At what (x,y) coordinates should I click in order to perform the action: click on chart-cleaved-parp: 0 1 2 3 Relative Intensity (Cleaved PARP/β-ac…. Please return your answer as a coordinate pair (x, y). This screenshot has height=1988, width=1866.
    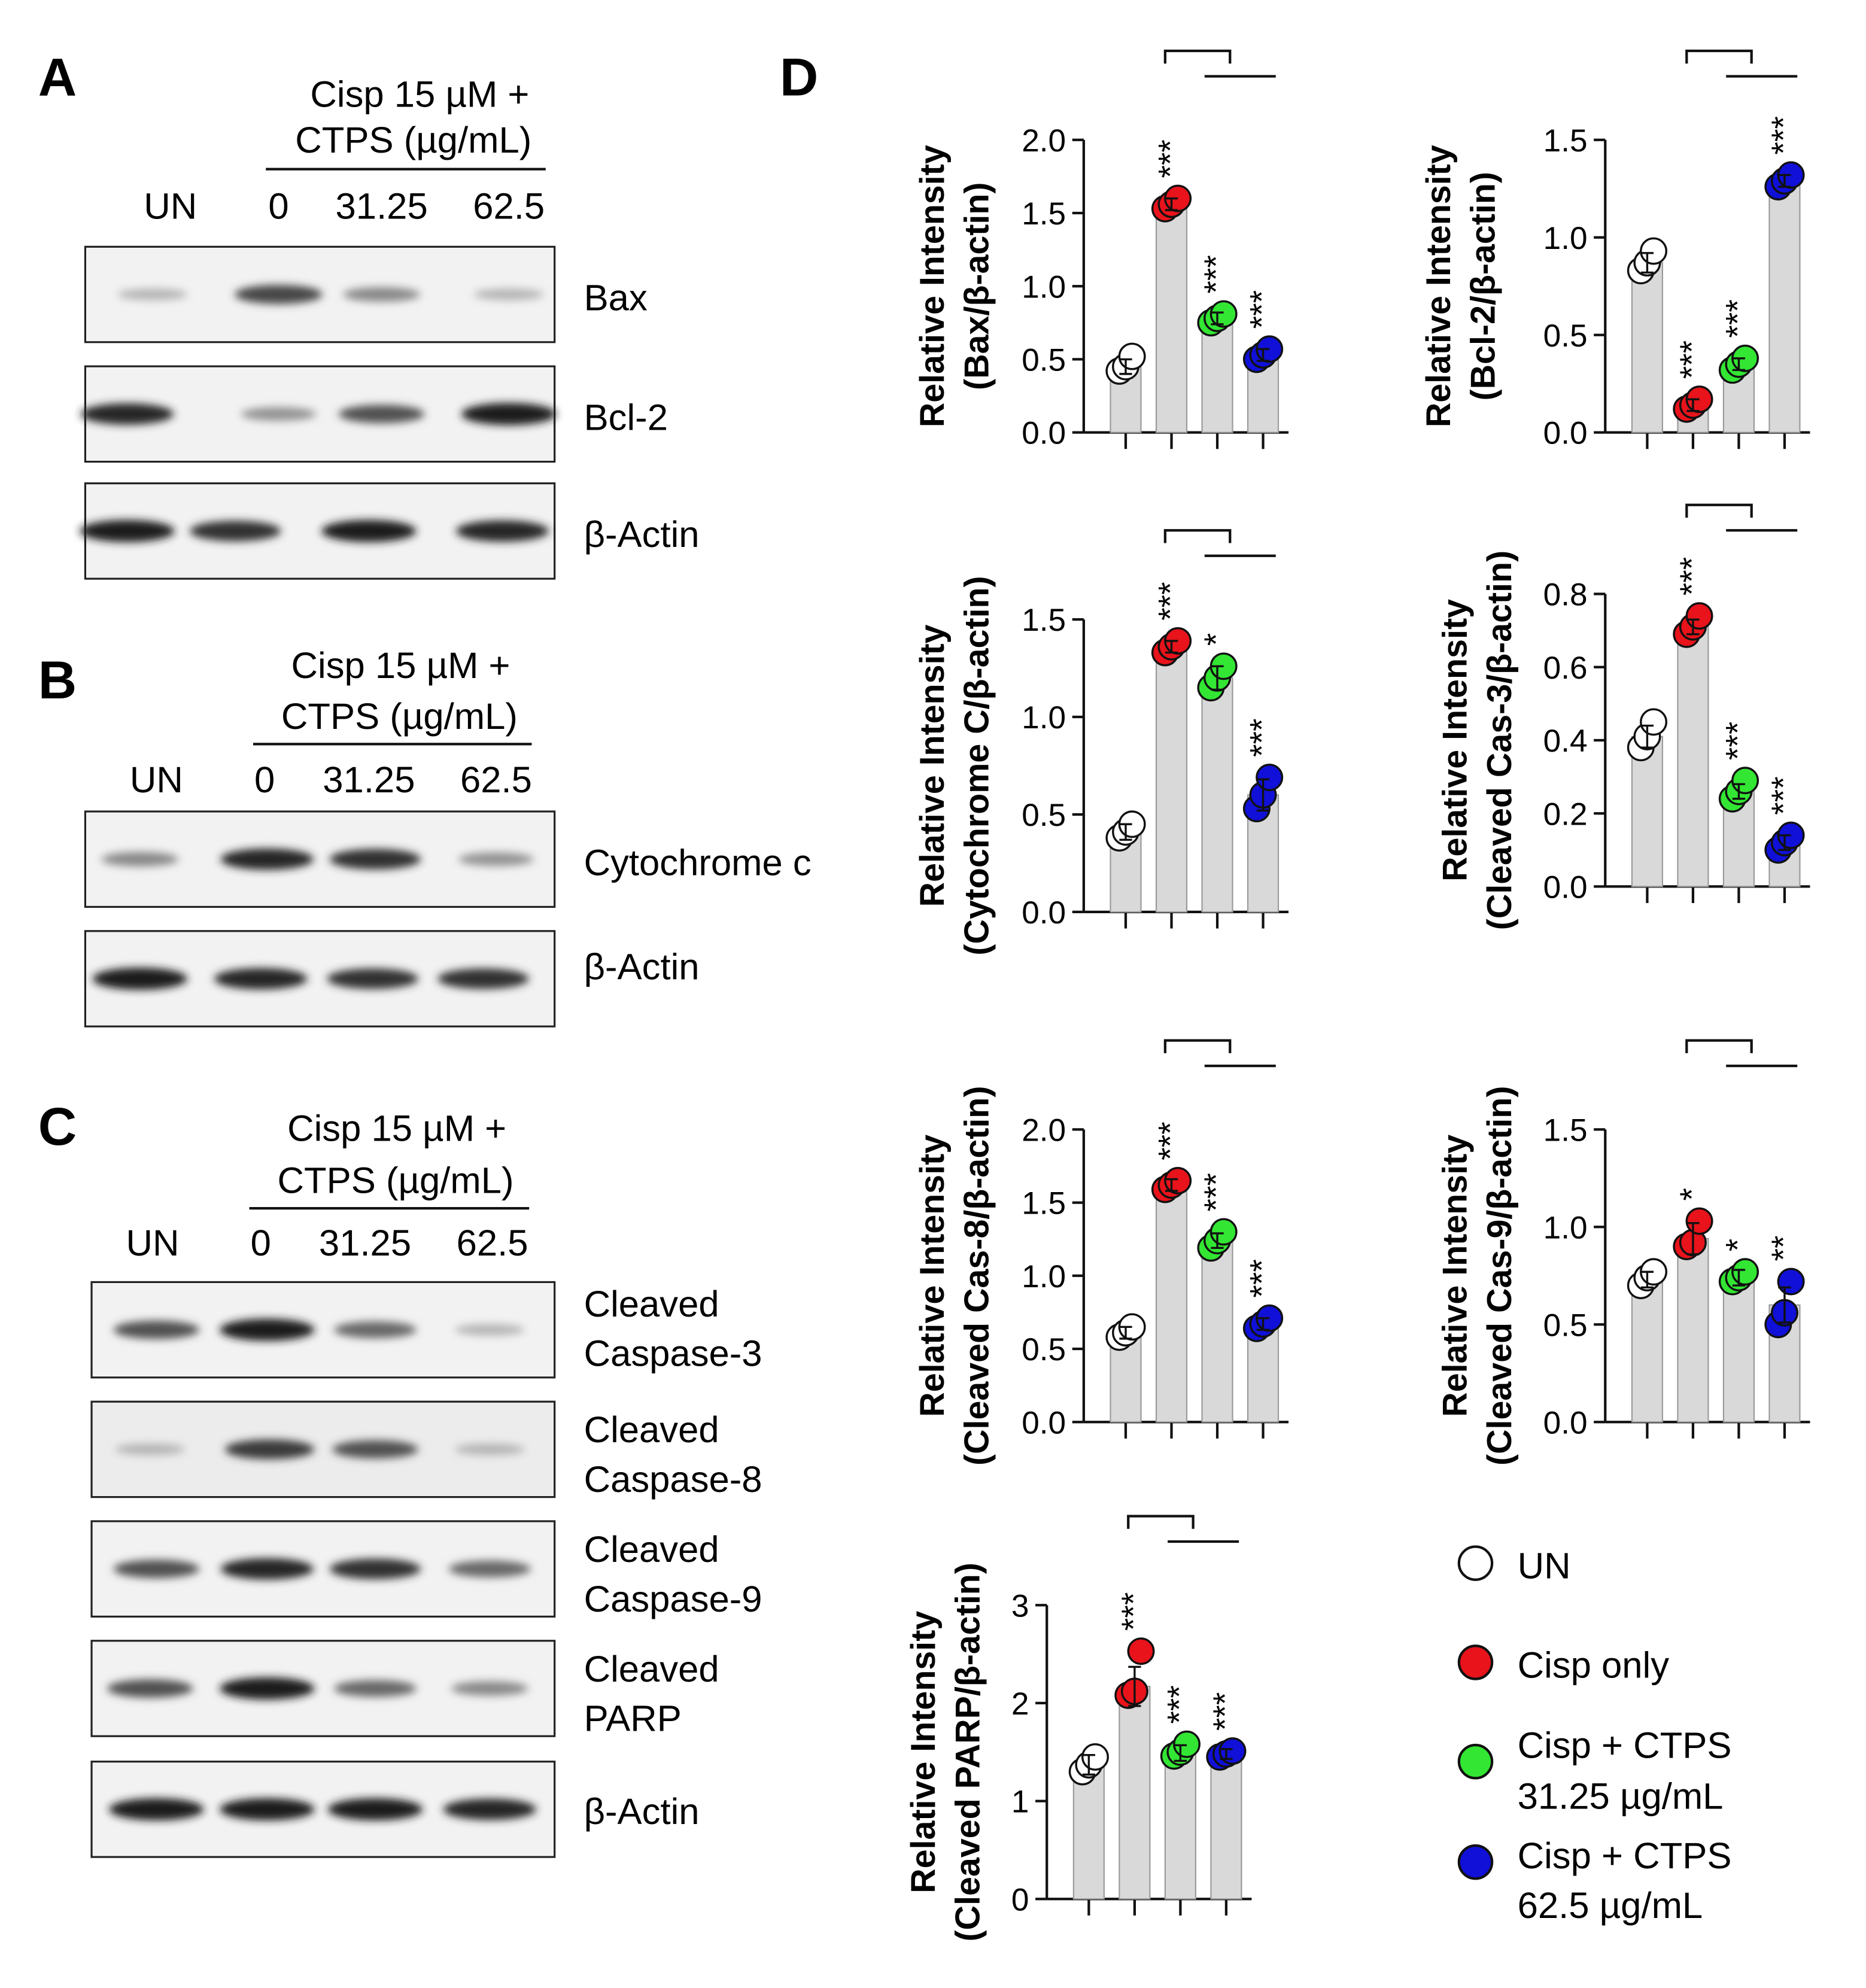
    Looking at the image, I should click on (1078, 1728).